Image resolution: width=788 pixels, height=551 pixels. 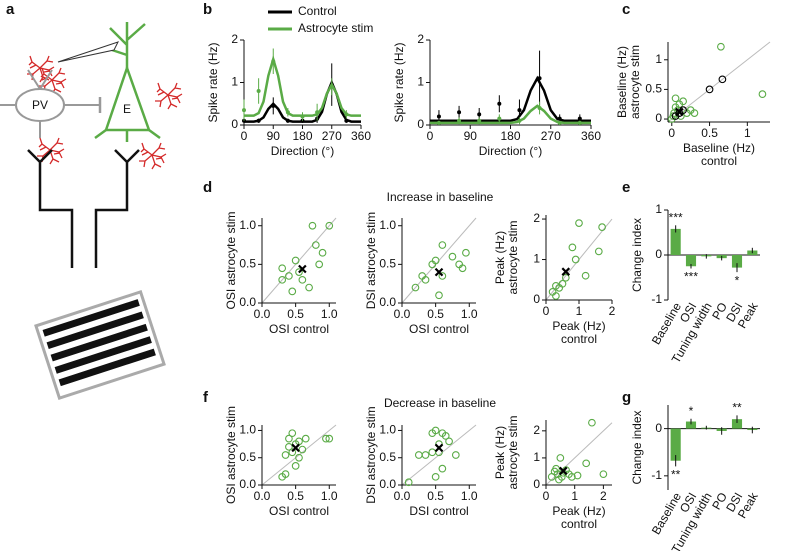 What do you see at coordinates (626, 397) in the screenshot?
I see `panel-letter: g` at bounding box center [626, 397].